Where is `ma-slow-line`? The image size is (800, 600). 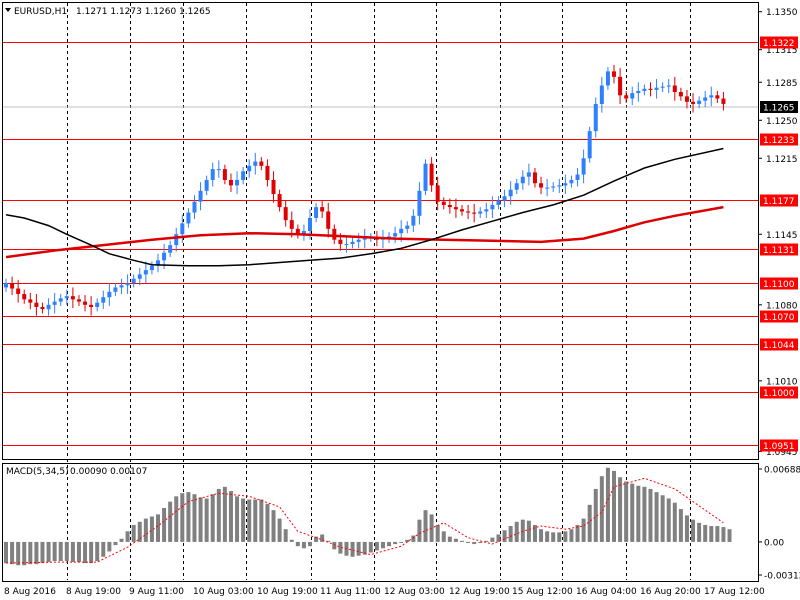
ma-slow-line is located at coordinates (364, 232).